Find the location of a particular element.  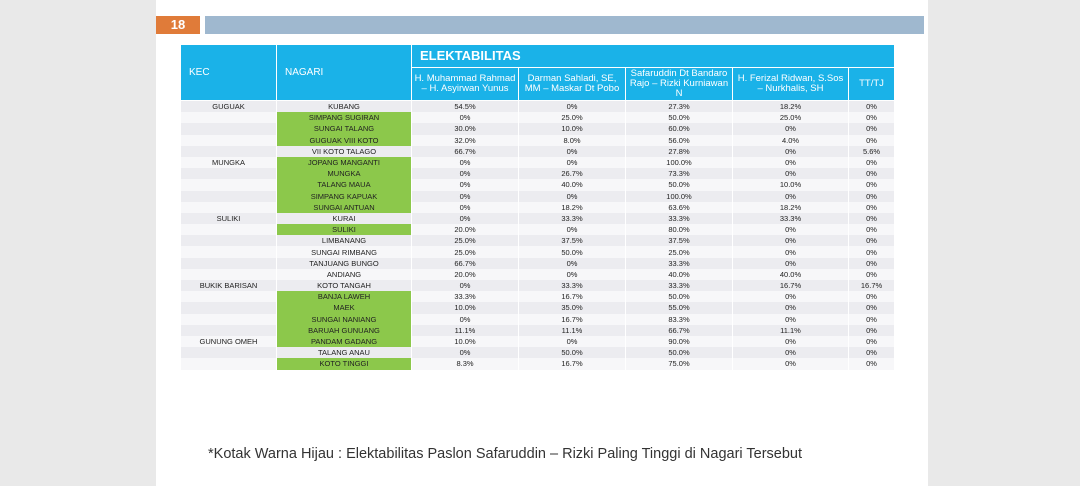

nagari-cell: GUGUAK VIII KOTO is located at coordinates (344, 140).